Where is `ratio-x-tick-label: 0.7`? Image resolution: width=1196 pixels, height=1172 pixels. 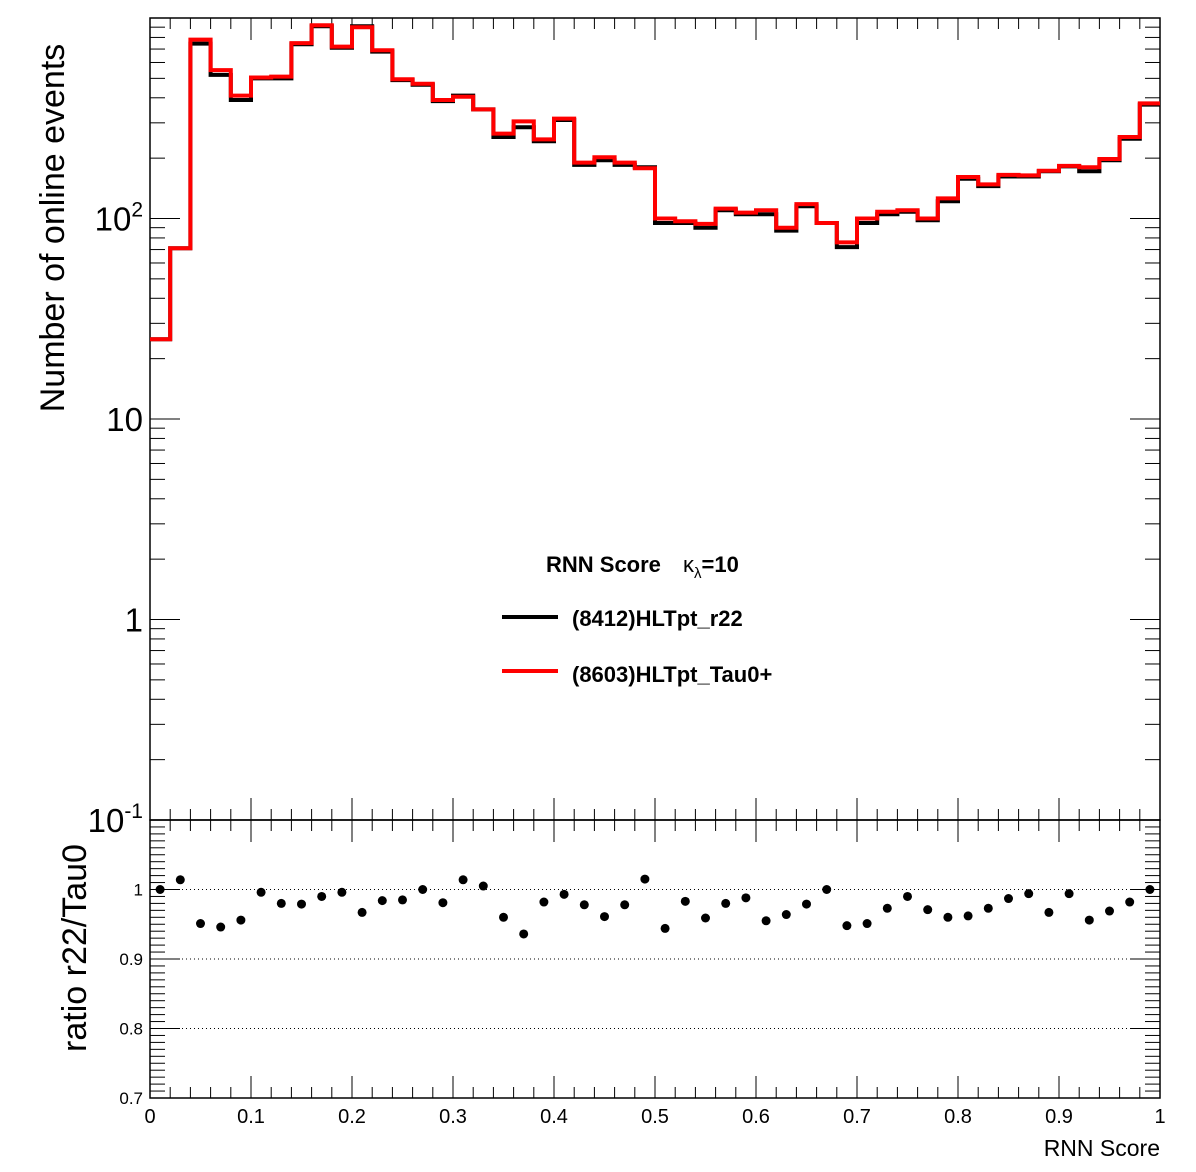
ratio-x-tick-label: 0.7 is located at coordinates (857, 1117).